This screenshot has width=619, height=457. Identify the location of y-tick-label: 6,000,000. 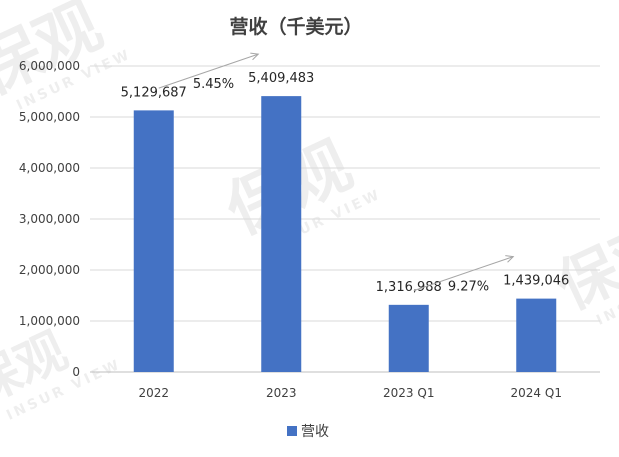
(49, 66).